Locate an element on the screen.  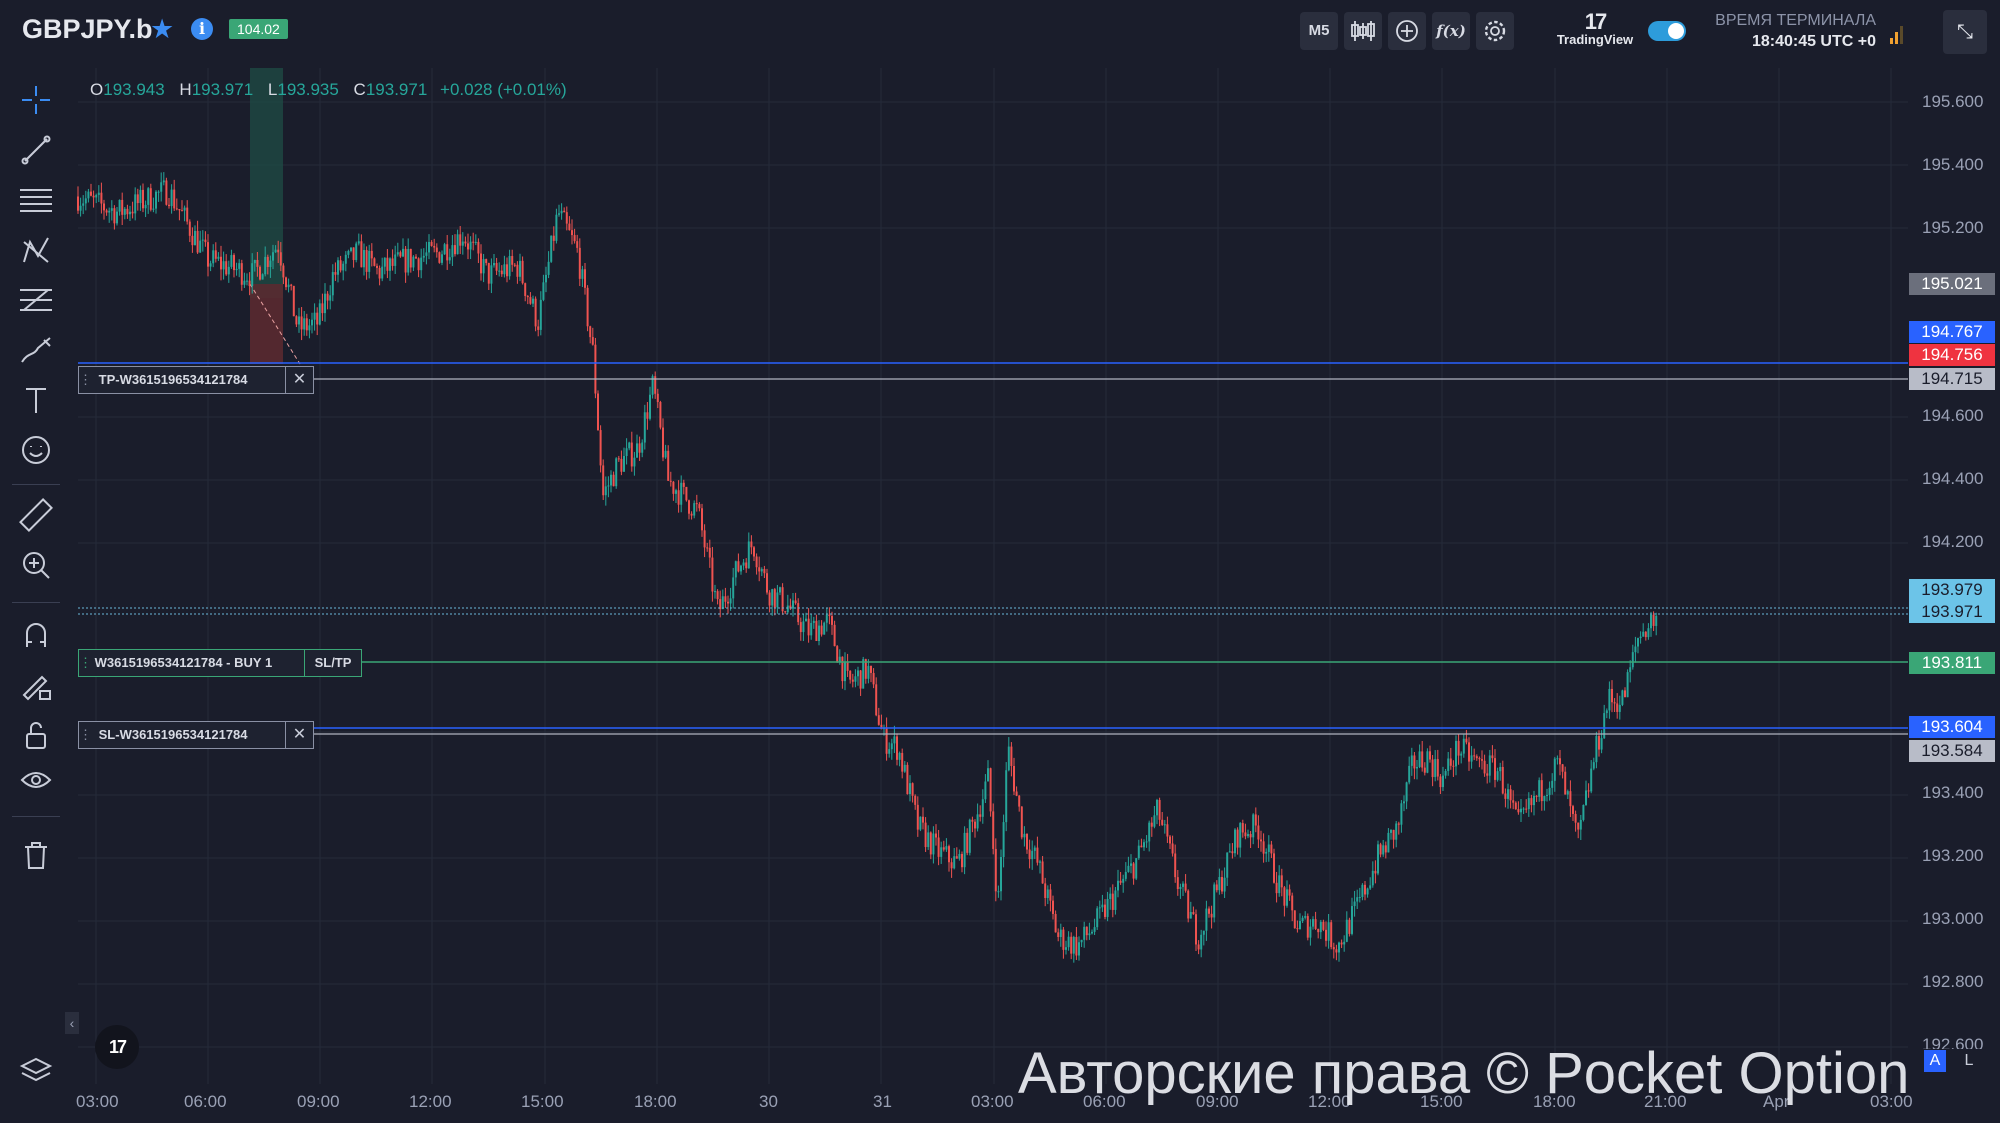
unlock-icon is located at coordinates (36, 735).